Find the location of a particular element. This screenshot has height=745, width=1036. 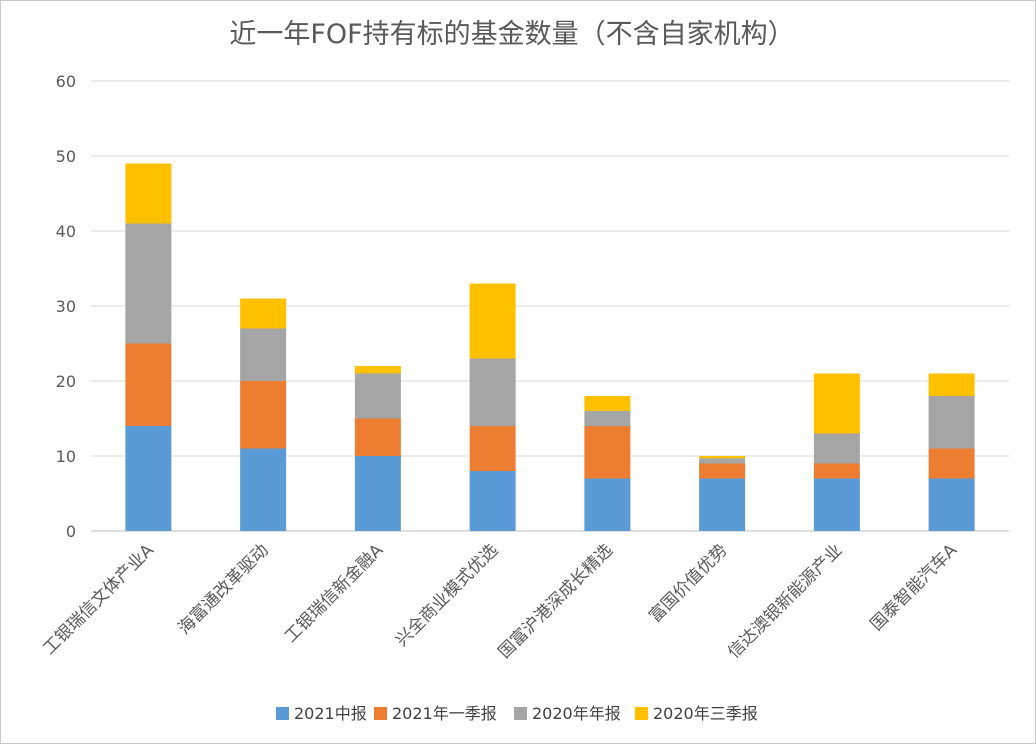

y-tick-label: 50 is located at coordinates (66, 156).